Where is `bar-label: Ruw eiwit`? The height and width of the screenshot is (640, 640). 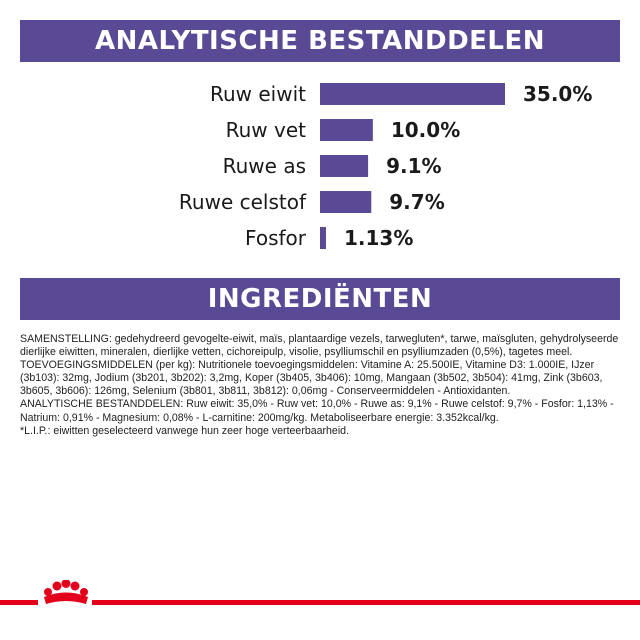
bar-label: Ruw eiwit is located at coordinates (258, 94).